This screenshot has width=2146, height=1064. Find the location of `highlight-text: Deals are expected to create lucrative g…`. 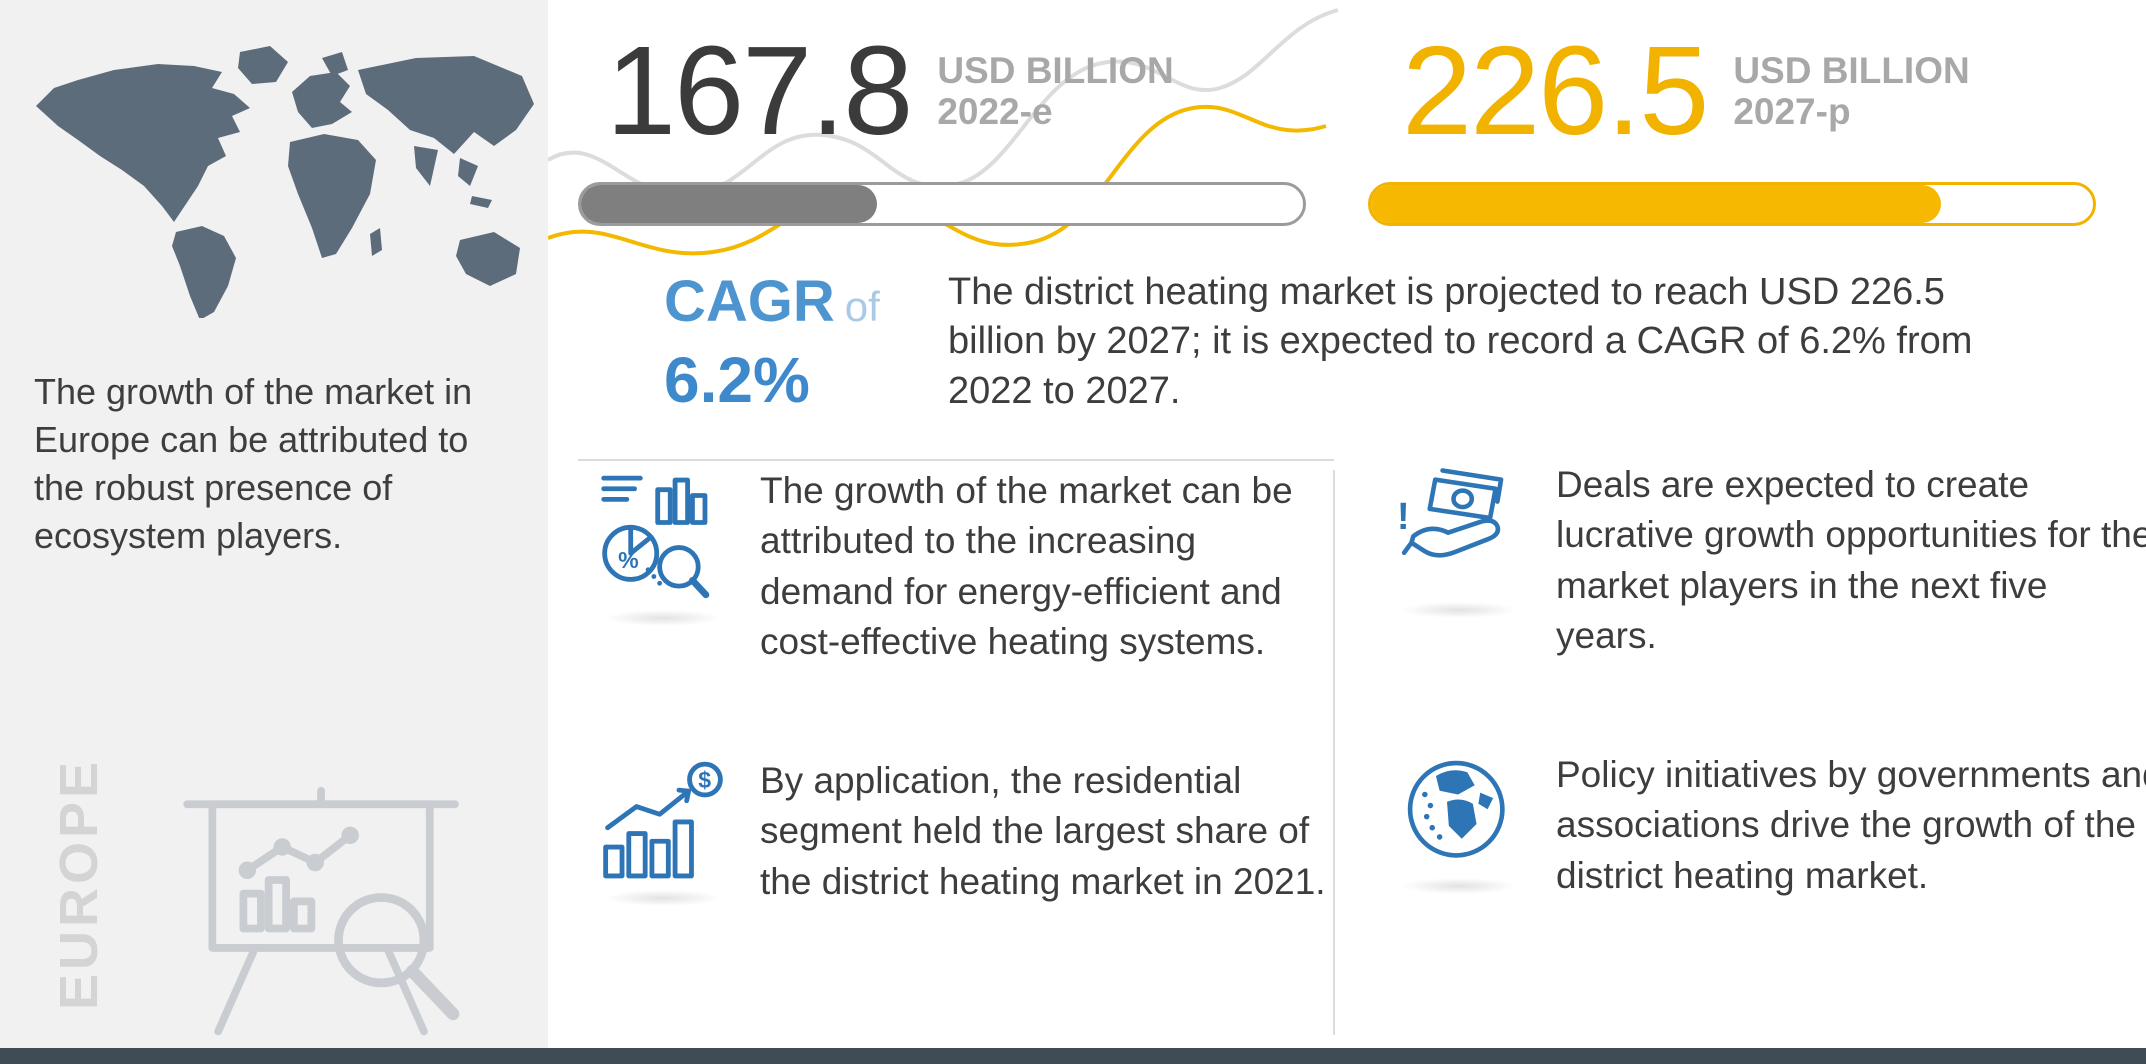

highlight-text: Deals are expected to create lucrative g… is located at coordinates (1851, 560).